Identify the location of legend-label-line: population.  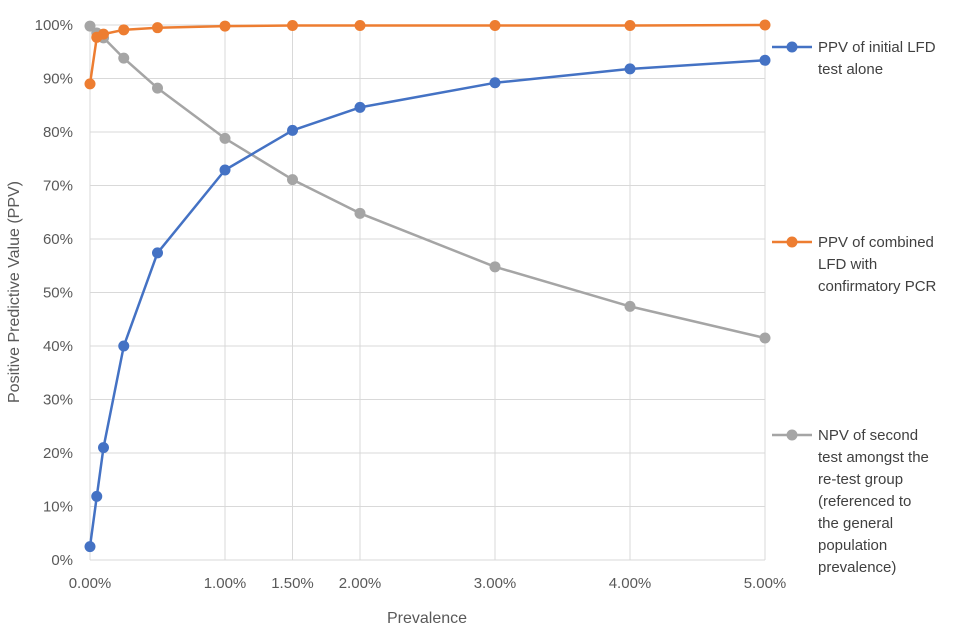
(852, 545).